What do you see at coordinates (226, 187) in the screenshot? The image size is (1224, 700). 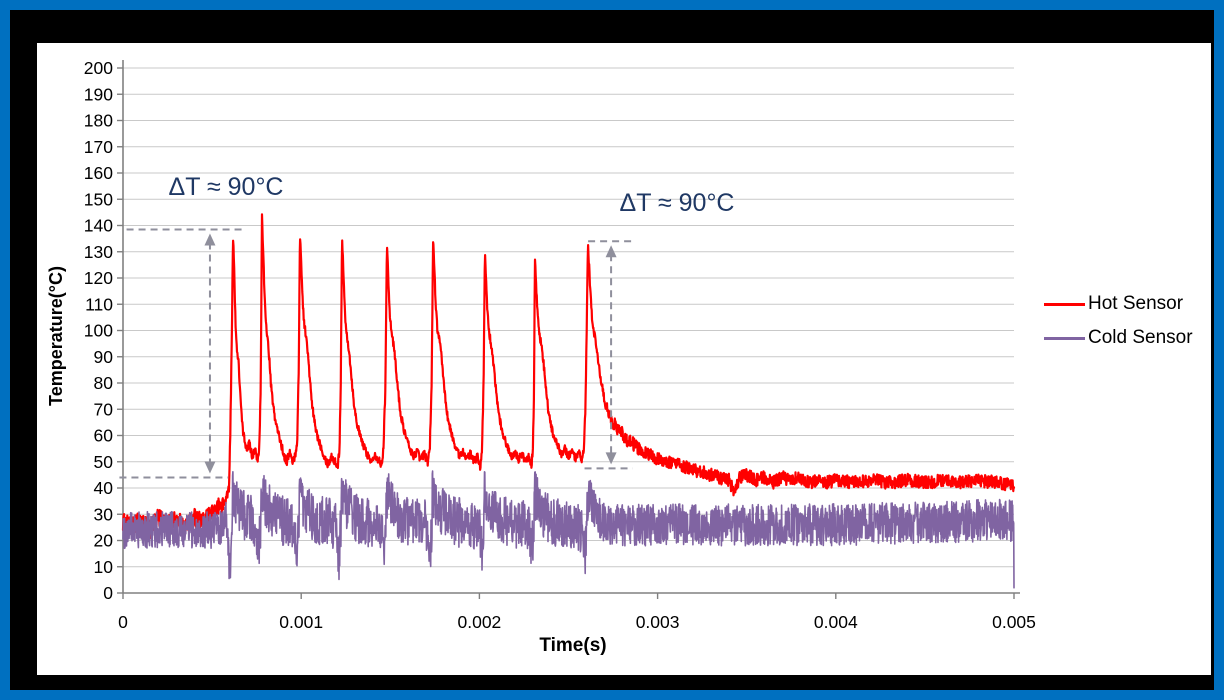 I see `delta-t-annotation-1: ΔT ≈ 90°C` at bounding box center [226, 187].